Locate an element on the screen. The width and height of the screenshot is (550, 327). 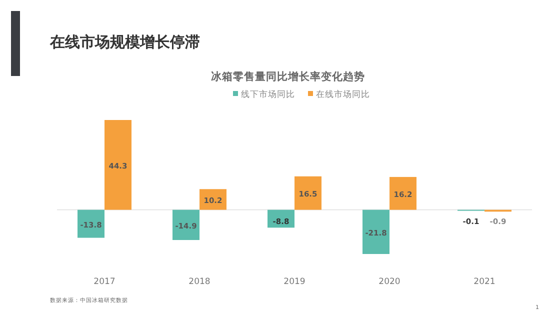
x-tick-label: 2017 is located at coordinates (105, 282).